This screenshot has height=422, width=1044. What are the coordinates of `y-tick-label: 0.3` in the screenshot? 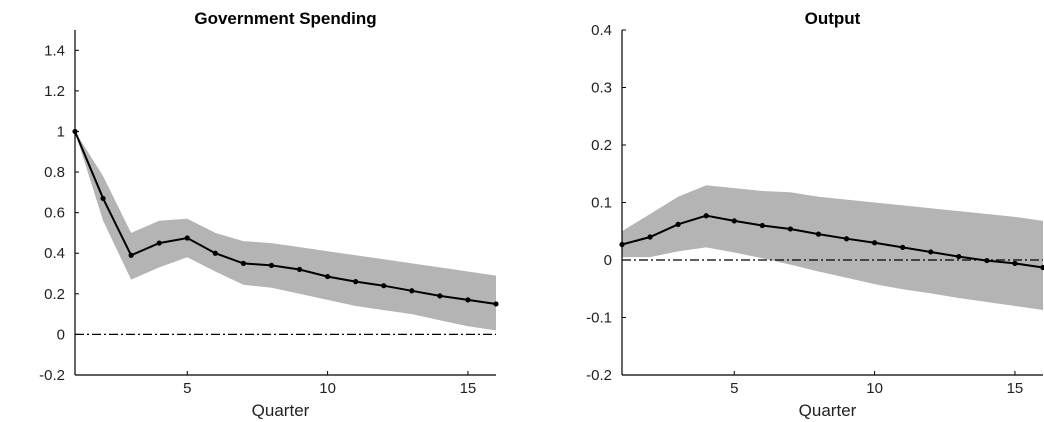 It's located at (601, 88).